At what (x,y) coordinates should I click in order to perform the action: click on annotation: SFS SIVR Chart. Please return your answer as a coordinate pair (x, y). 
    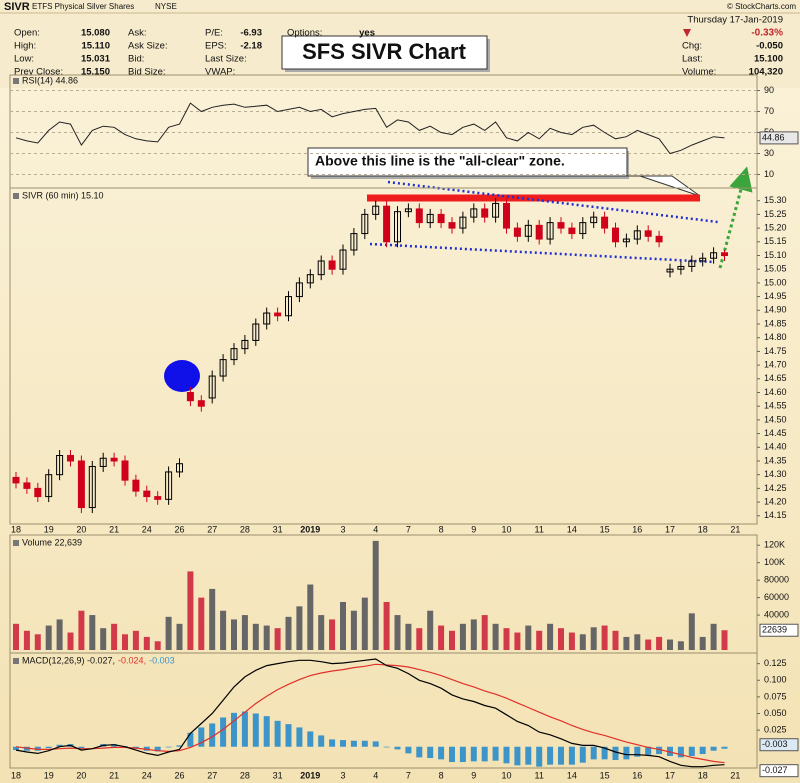
    Looking at the image, I should click on (384, 51).